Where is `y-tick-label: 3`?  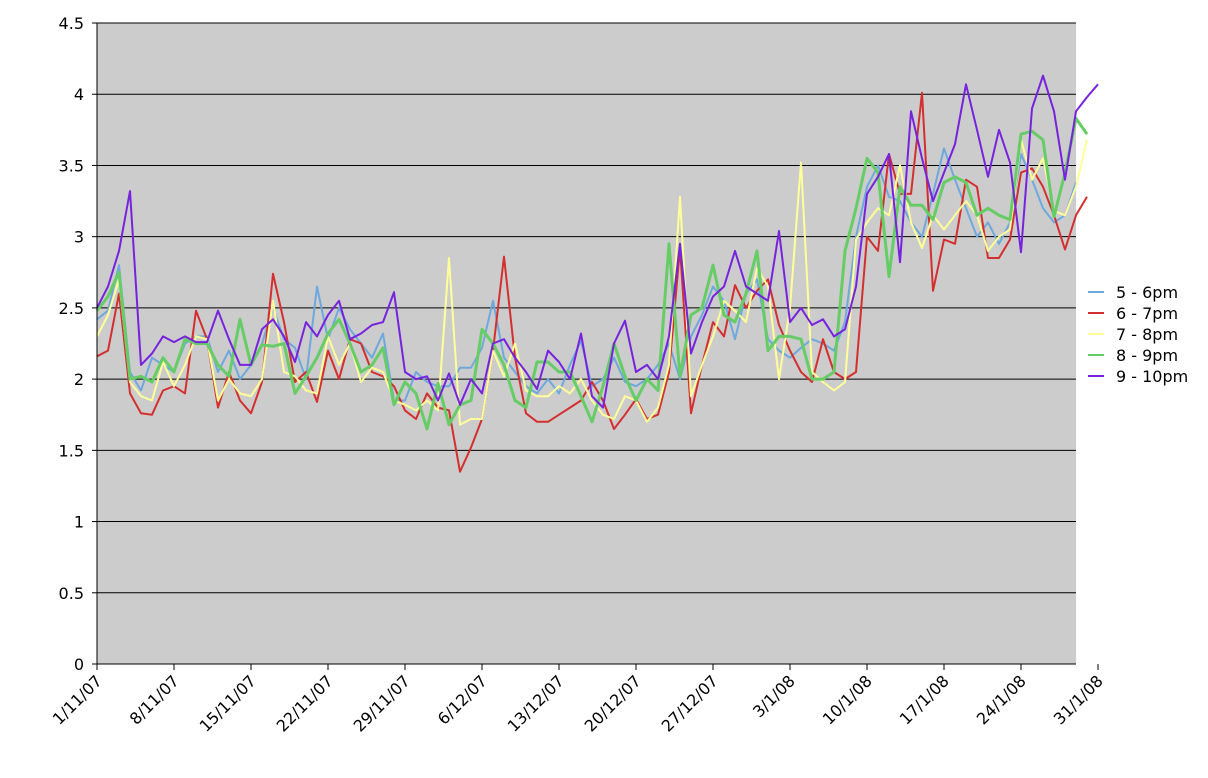 y-tick-label: 3 is located at coordinates (79, 237).